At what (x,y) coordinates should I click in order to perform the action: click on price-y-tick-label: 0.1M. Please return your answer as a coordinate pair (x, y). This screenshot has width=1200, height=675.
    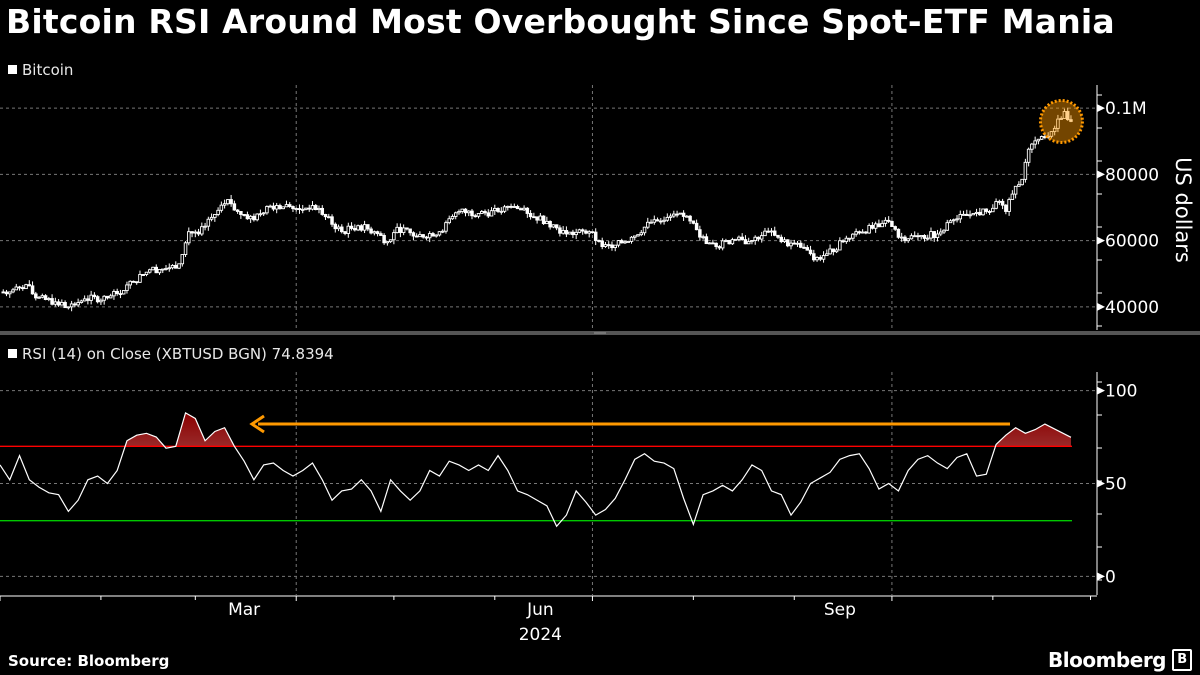
    Looking at the image, I should click on (1126, 109).